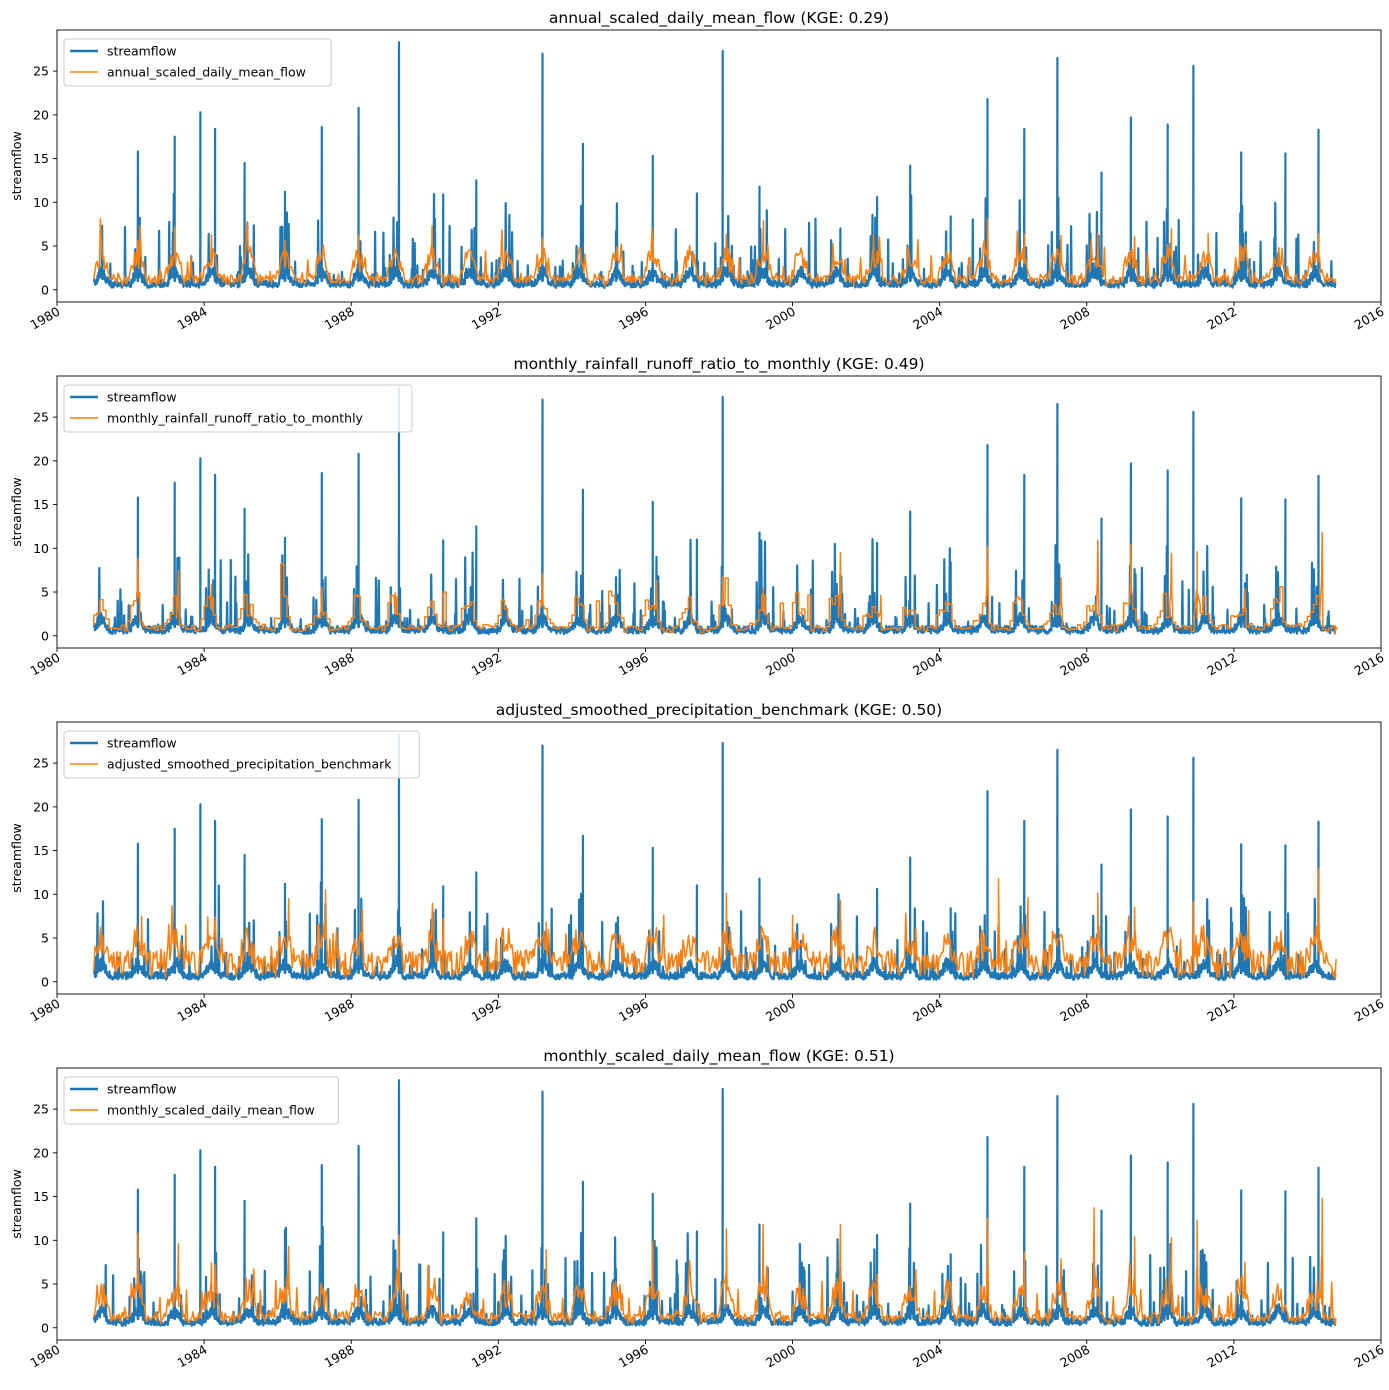 This screenshot has width=1389, height=1390. What do you see at coordinates (211, 1110) in the screenshot?
I see `legend-label: monthly_scaled_daily_mean_flow` at bounding box center [211, 1110].